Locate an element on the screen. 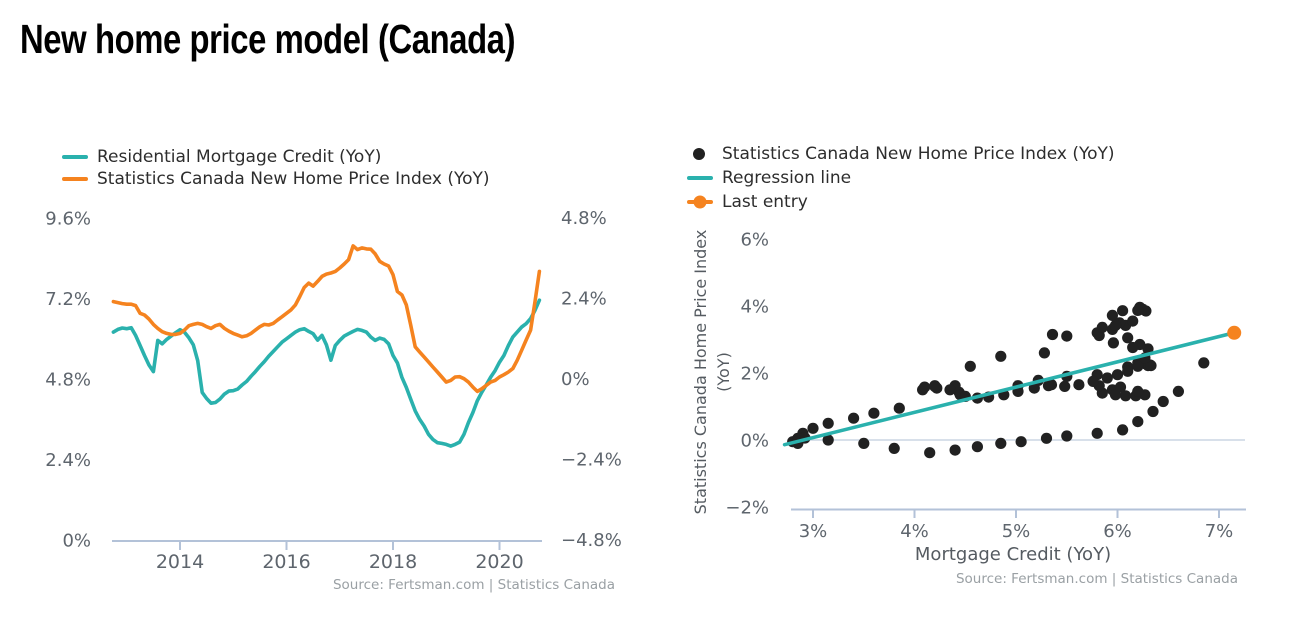 This screenshot has height=620, width=1300. left-chart-x-tick-label: 2016 is located at coordinates (286, 562).